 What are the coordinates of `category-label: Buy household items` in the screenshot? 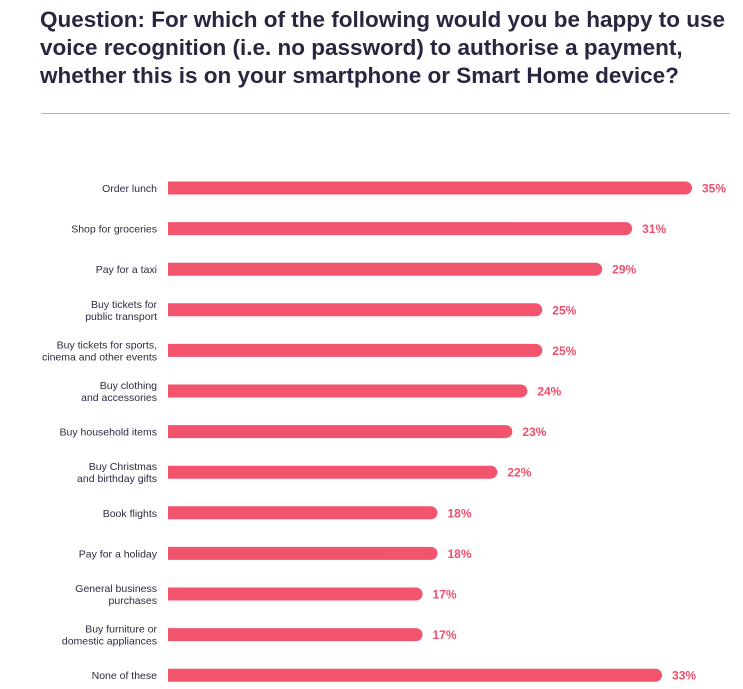 It's located at (108, 433).